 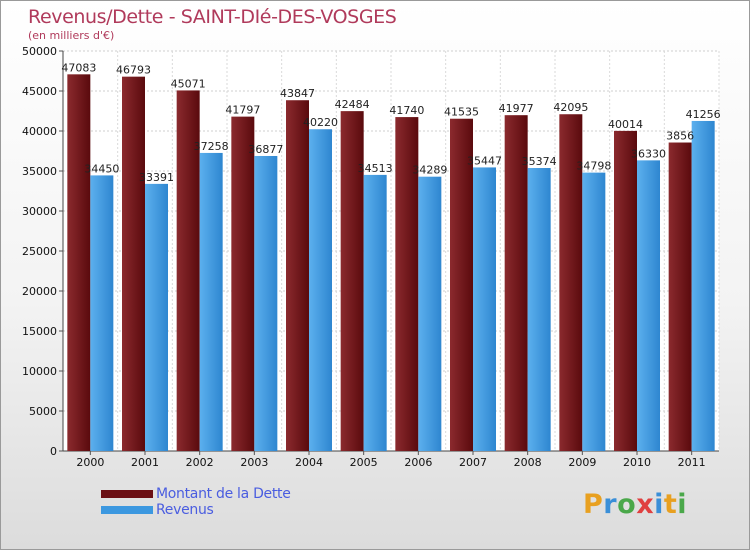 I want to click on data-label: 47083, so click(x=78, y=67).